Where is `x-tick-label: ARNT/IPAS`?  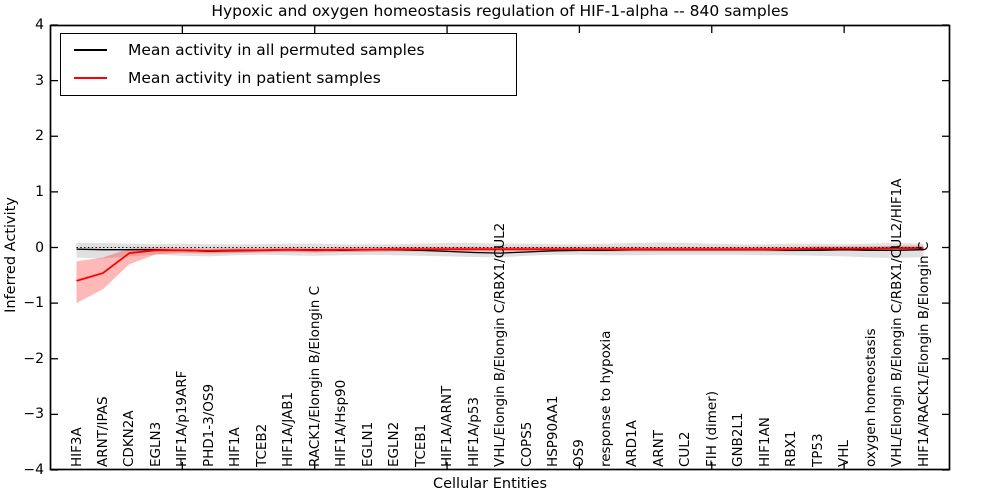
x-tick-label: ARNT/IPAS is located at coordinates (102, 431).